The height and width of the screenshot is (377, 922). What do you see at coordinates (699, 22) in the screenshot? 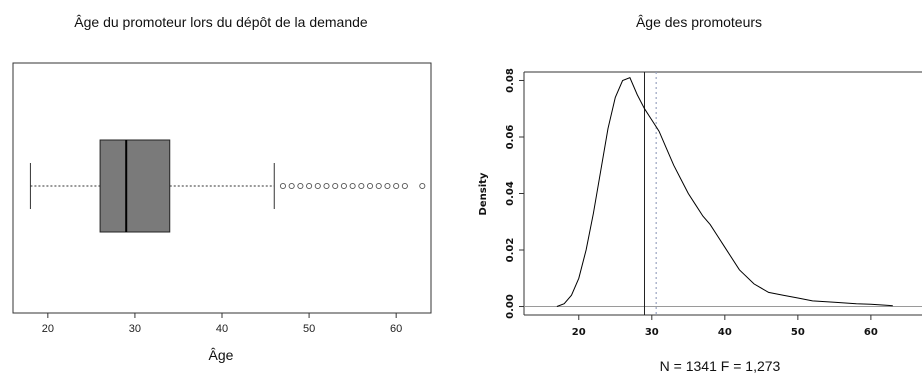
I see `density-title: Âge des promoteurs` at bounding box center [699, 22].